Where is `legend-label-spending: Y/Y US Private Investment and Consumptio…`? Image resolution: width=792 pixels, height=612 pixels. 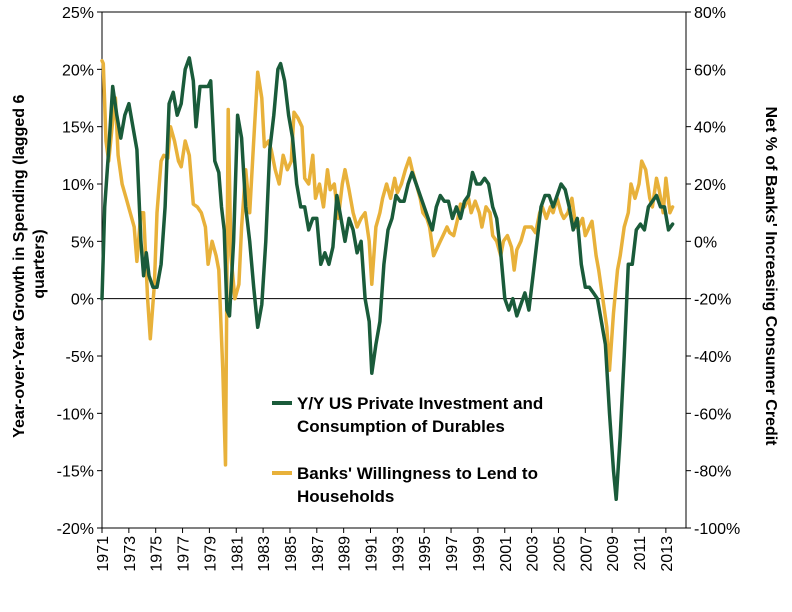 legend-label-spending: Y/Y US Private Investment and Consumptio… is located at coordinates (422, 415).